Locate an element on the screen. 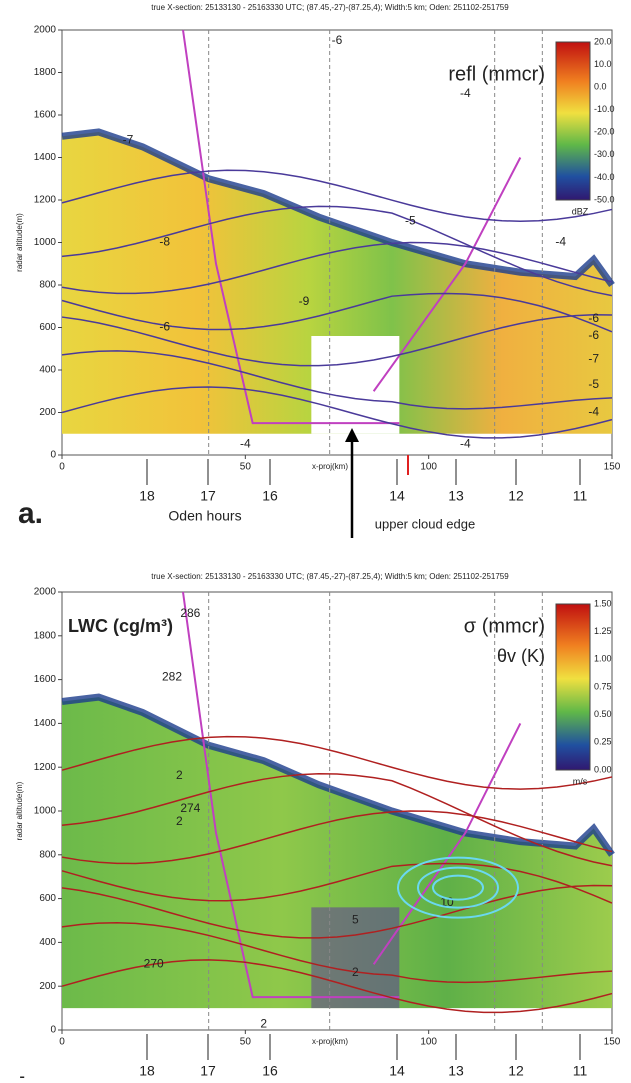 The width and height of the screenshot is (631, 1083). colorbar-tick-label: -20.0 is located at coordinates (604, 132).